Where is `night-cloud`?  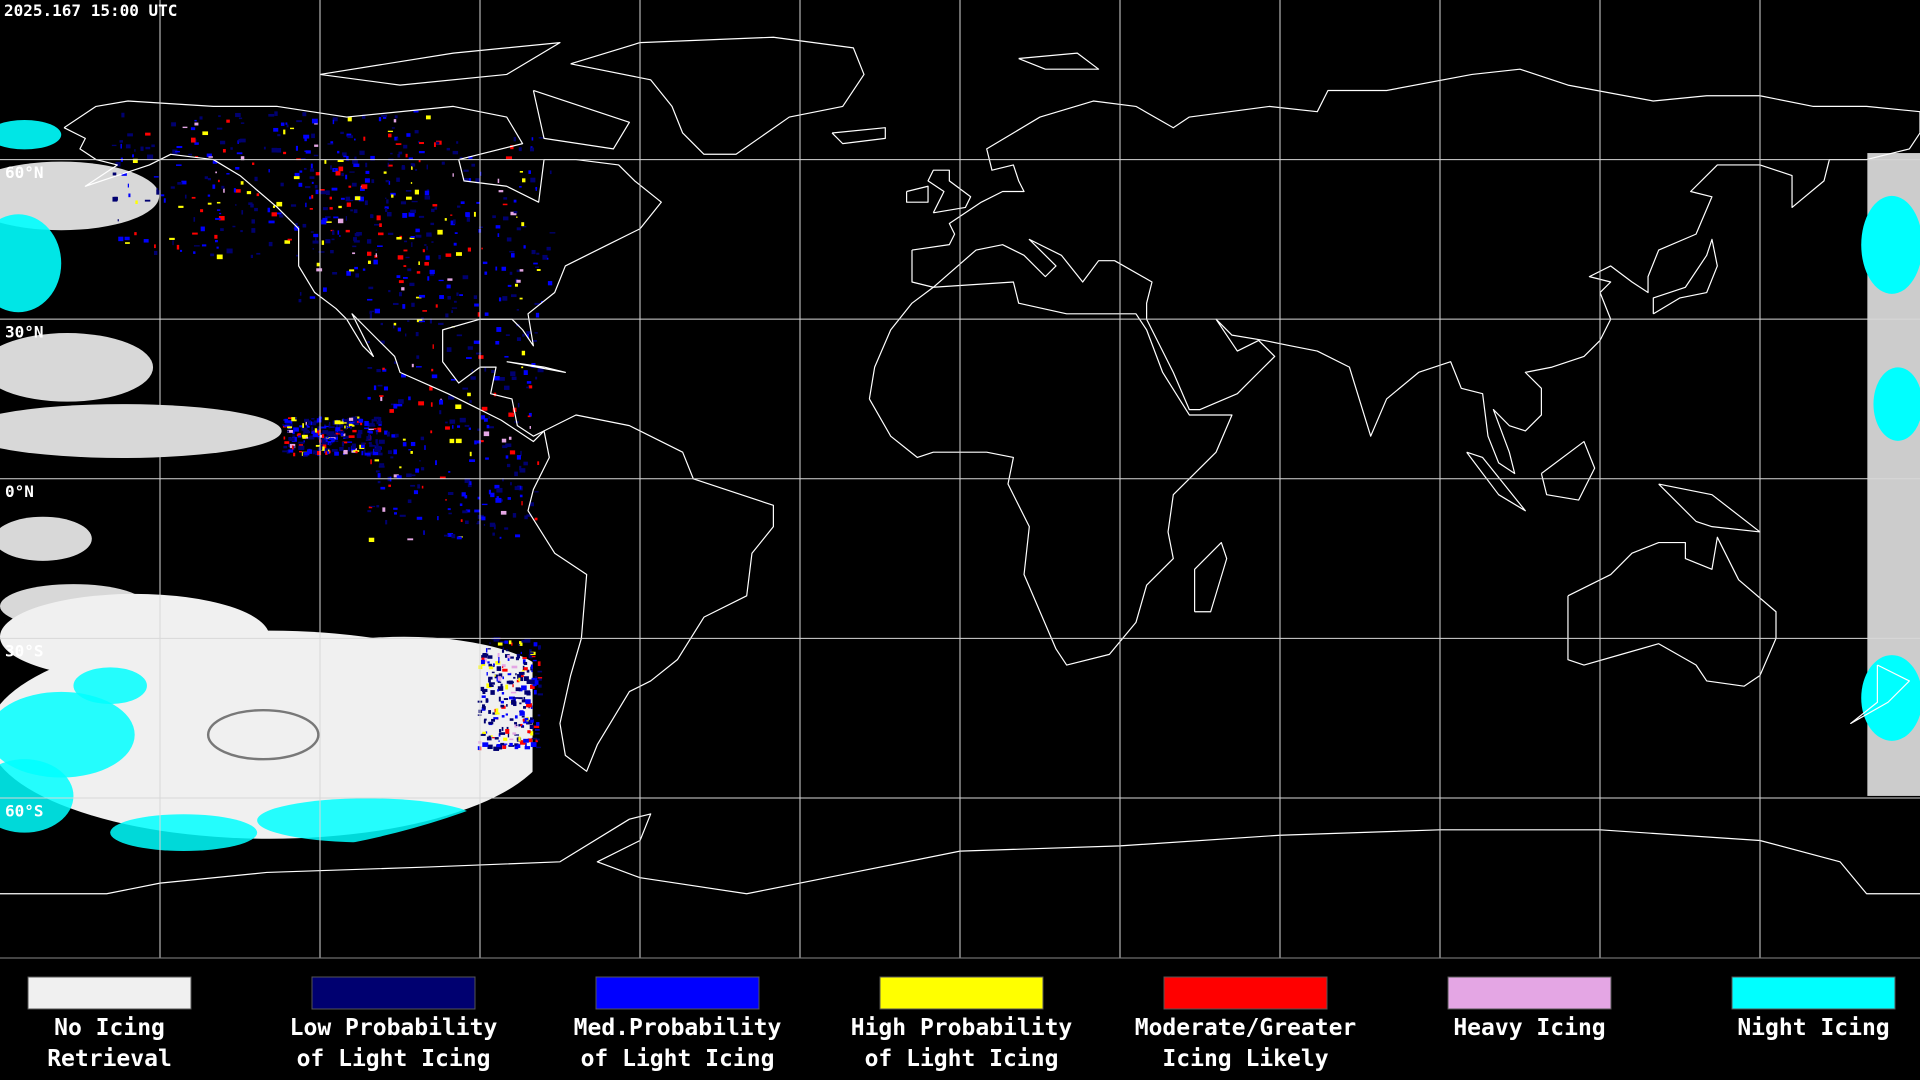
night-cloud is located at coordinates (184, 833).